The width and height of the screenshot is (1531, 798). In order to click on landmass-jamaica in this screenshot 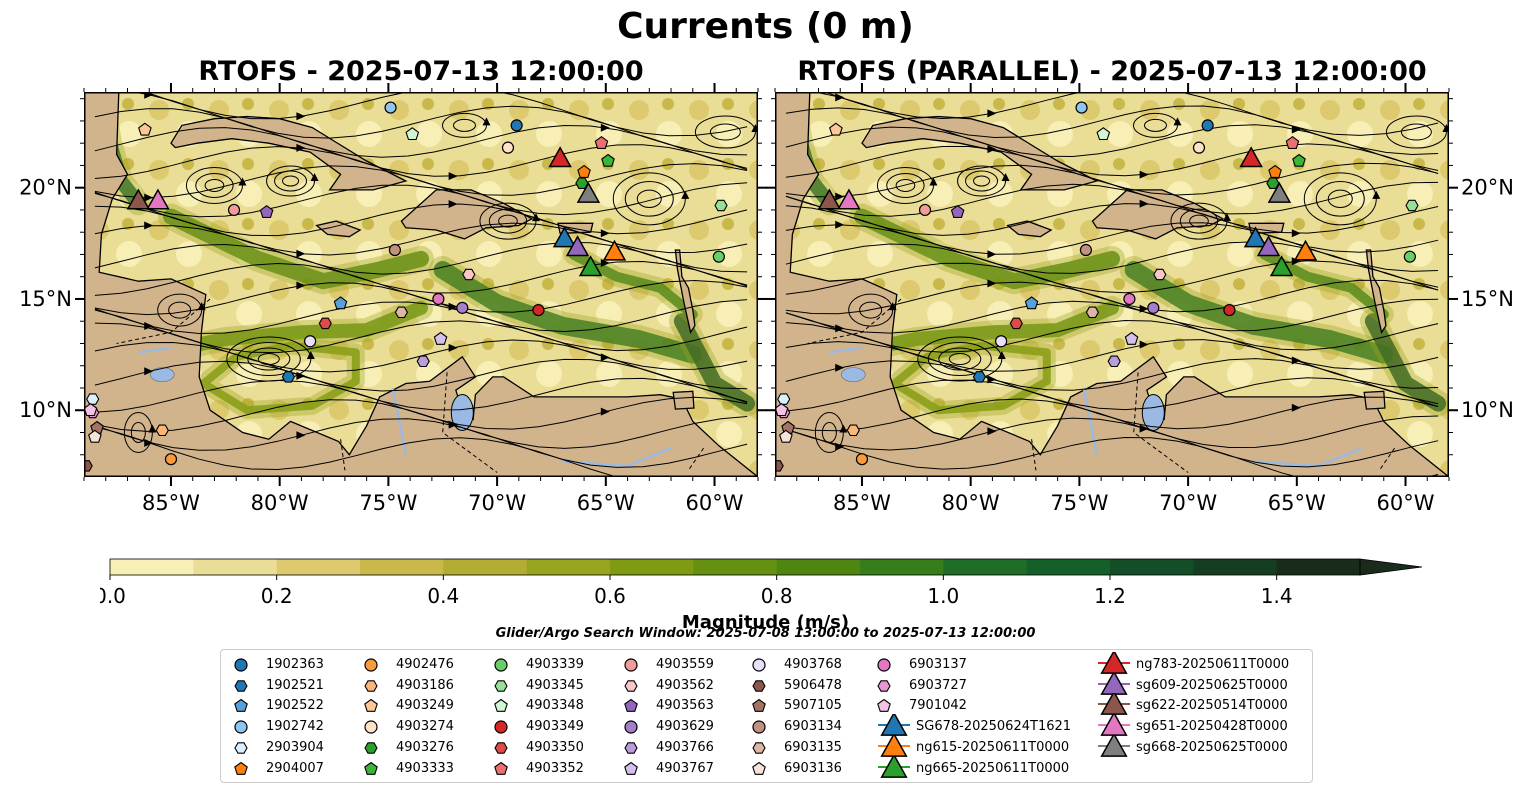, I will do `click(338, 229)`.